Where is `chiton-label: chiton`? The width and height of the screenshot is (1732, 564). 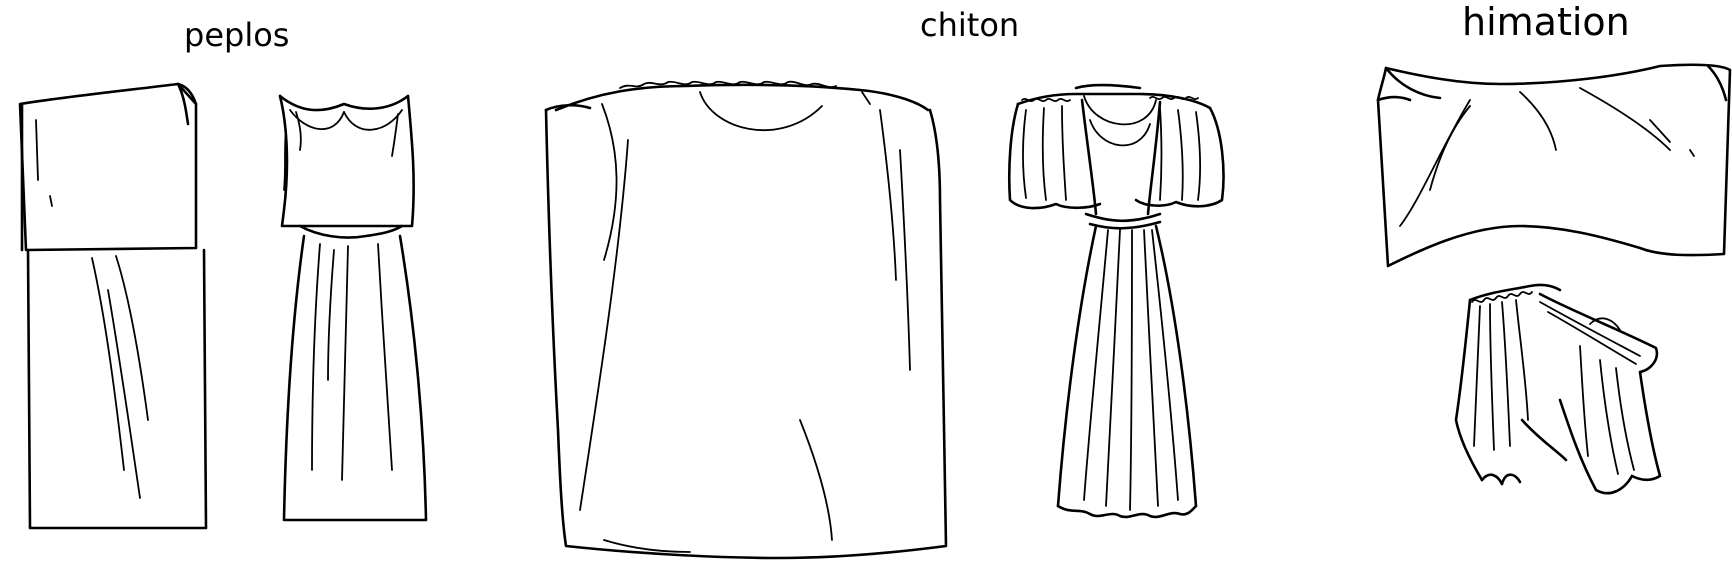 chiton-label: chiton is located at coordinates (970, 25).